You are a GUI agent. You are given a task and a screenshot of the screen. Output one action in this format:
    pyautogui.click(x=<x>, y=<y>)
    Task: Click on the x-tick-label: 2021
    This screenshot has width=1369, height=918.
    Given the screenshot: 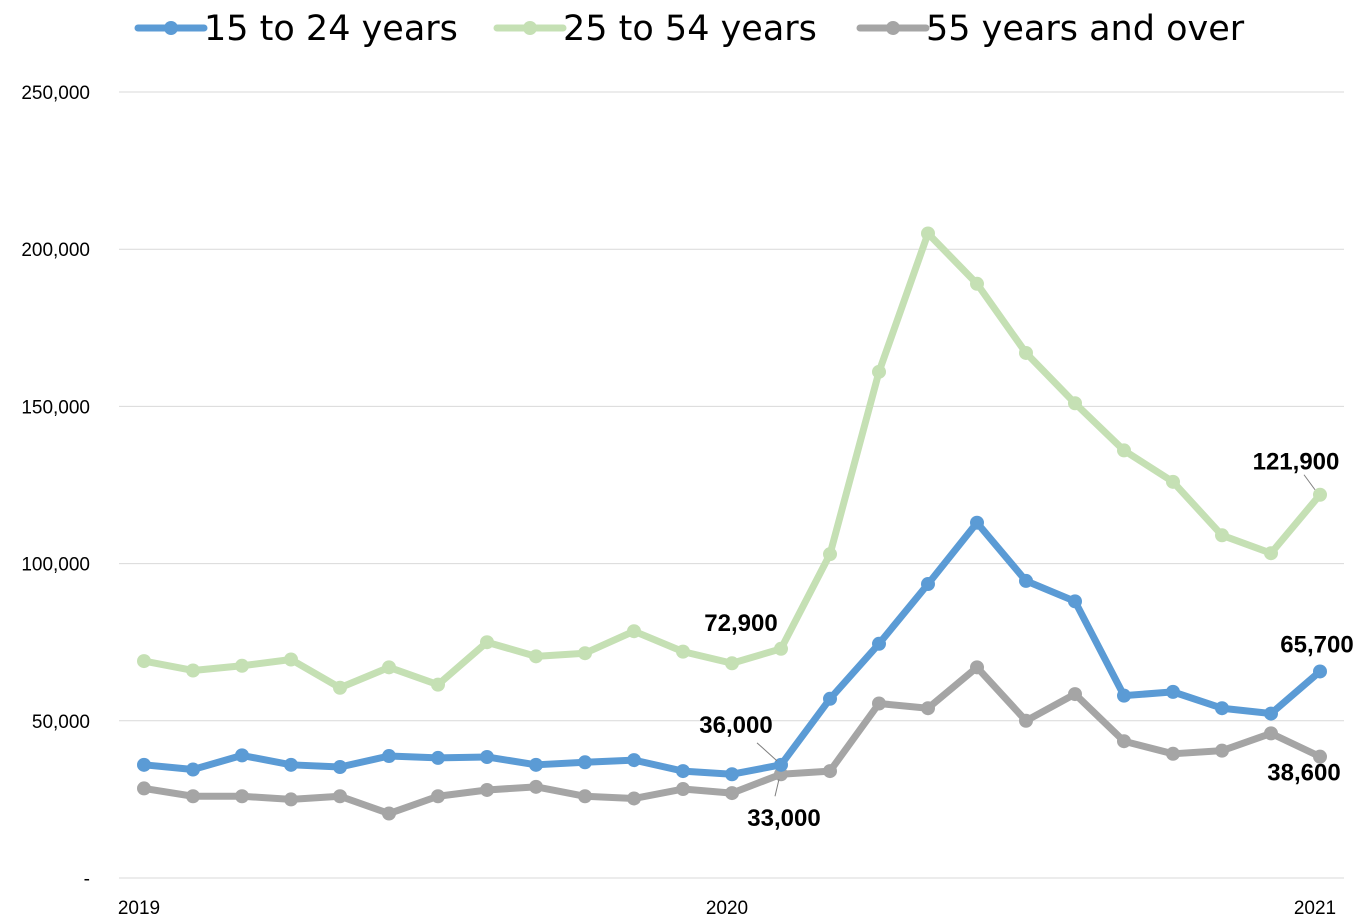 What is the action you would take?
    pyautogui.click(x=1315, y=908)
    